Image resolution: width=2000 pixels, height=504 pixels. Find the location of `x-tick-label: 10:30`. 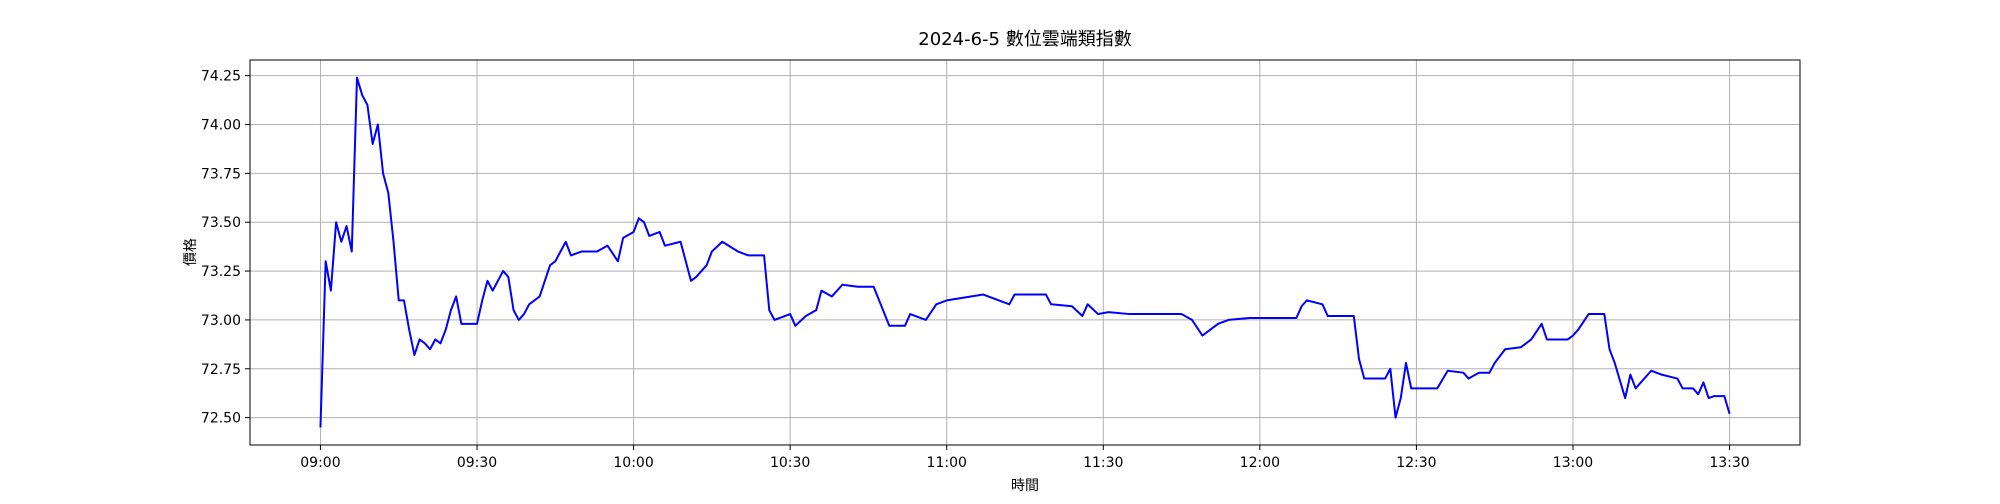

x-tick-label: 10:30 is located at coordinates (790, 463).